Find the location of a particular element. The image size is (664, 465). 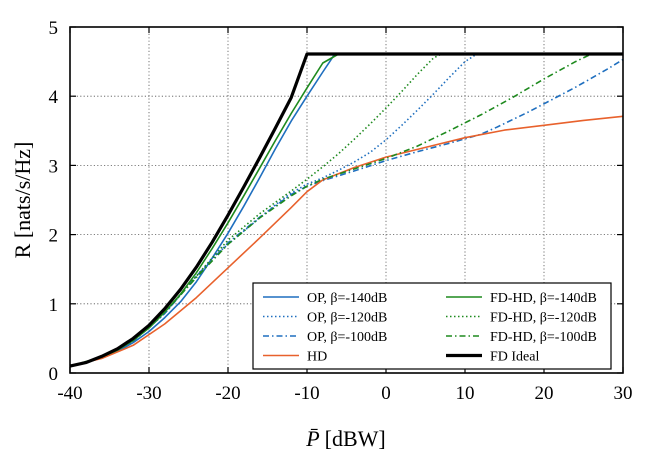

legend-box is located at coordinates (432, 326).